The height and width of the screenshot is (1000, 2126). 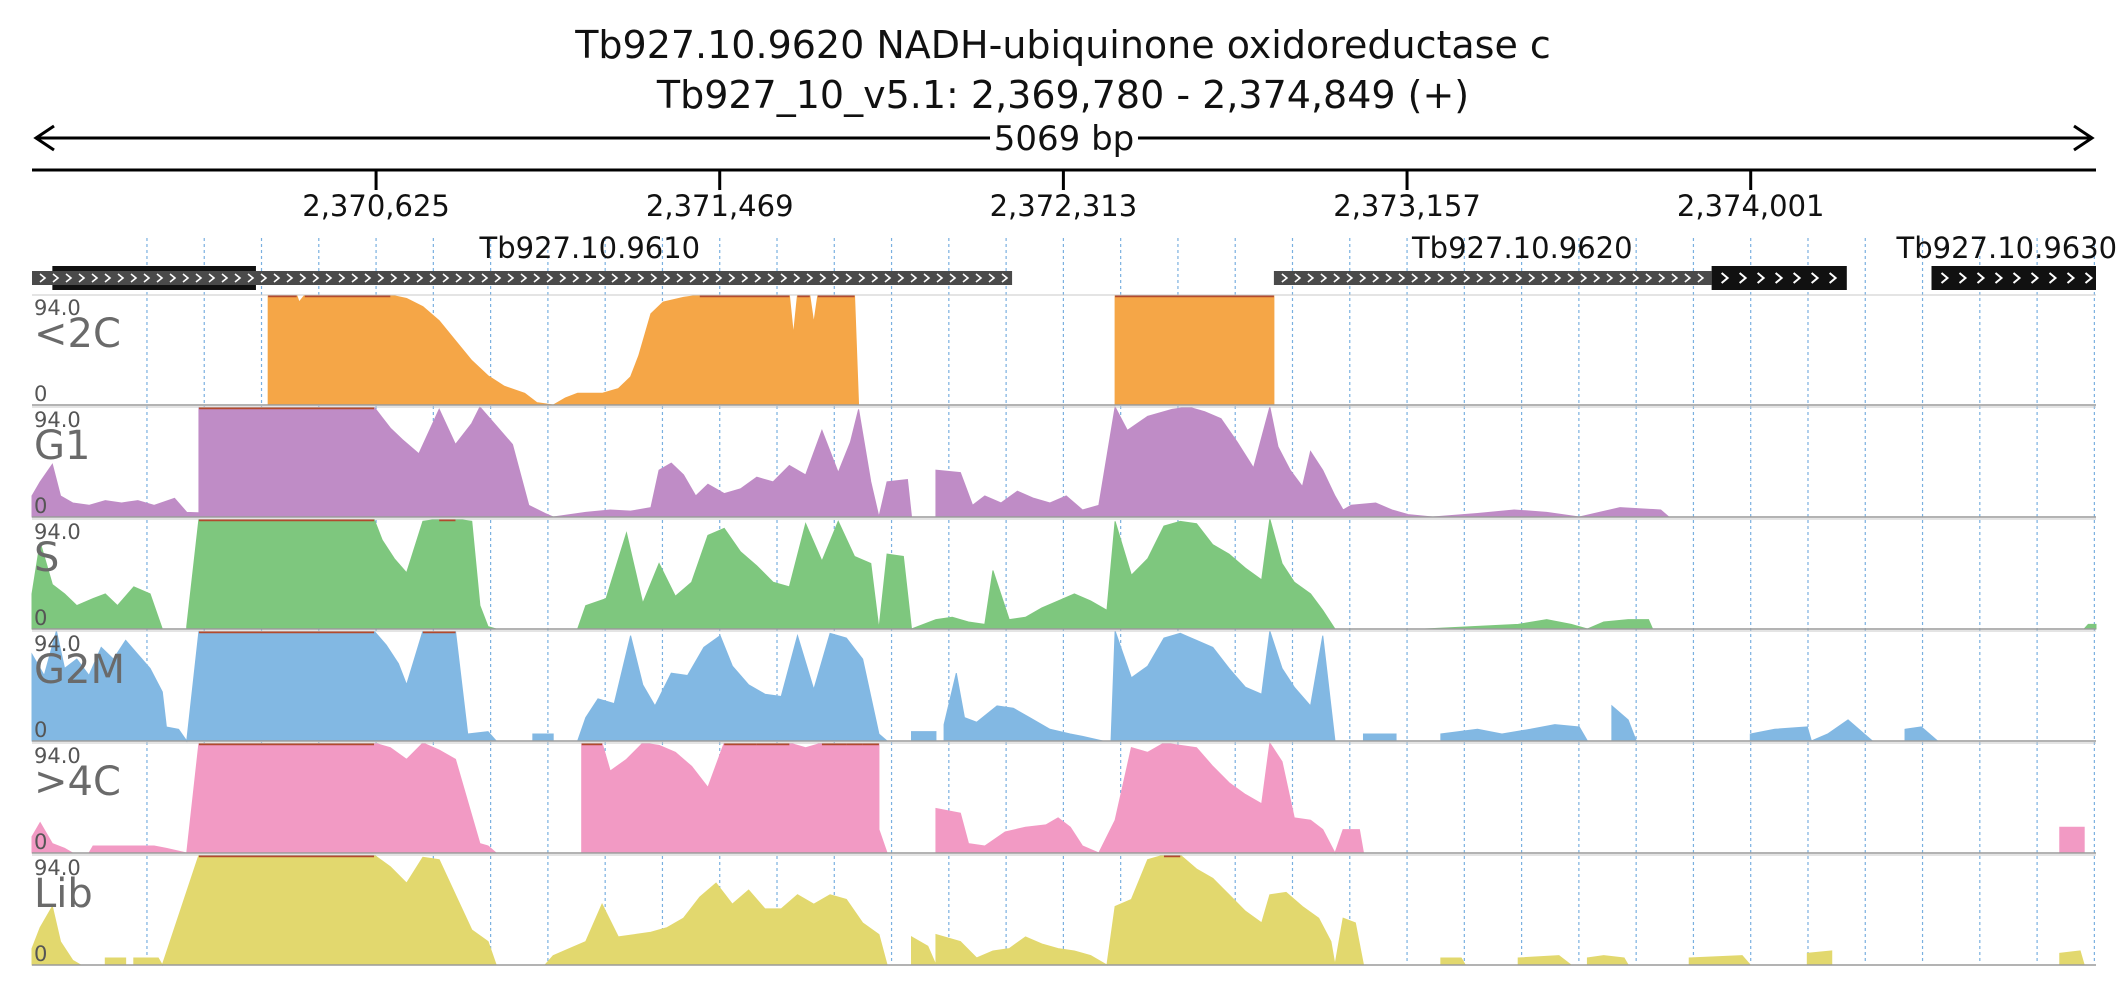 I want to click on gene-cds-block, so click(x=1779, y=278).